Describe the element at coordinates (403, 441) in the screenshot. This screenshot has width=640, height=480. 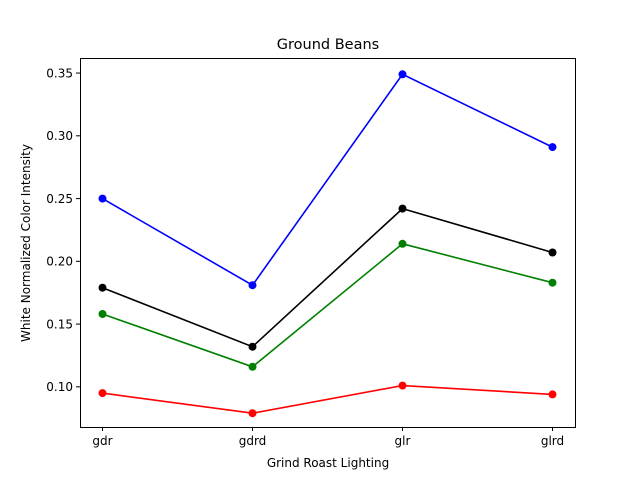
I see `x-tick-label: glr` at that location.